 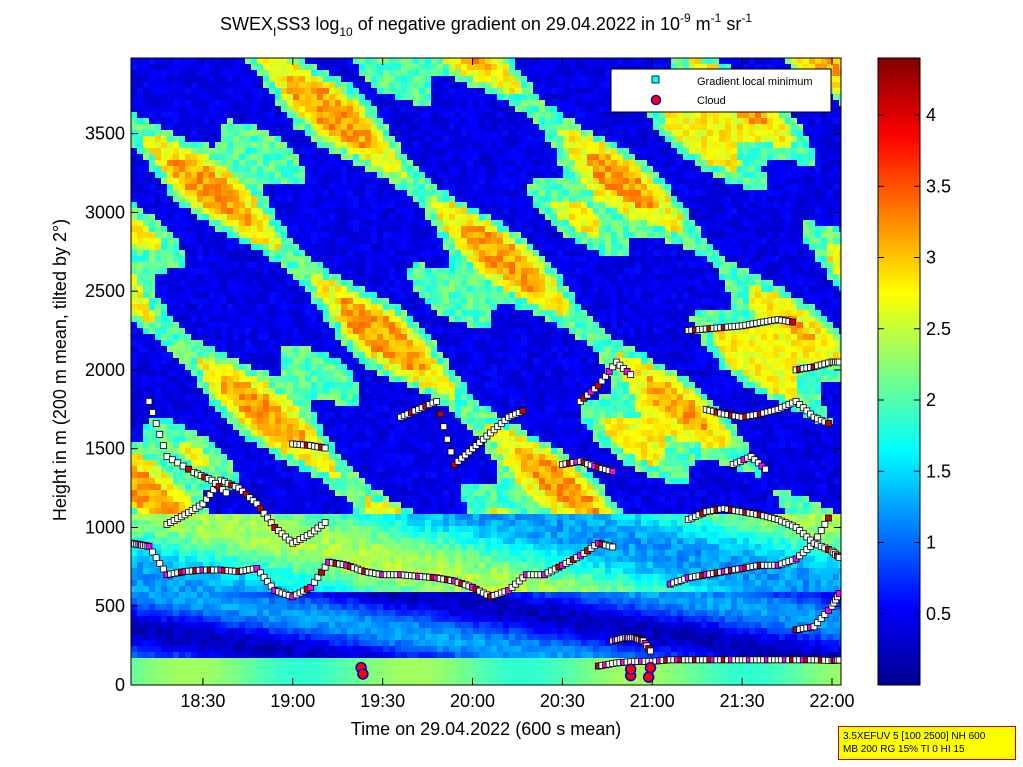 I want to click on colorbar-ticks: 0.5 1 1.5 2 2.5 3 3.5 4, so click(x=914, y=364).